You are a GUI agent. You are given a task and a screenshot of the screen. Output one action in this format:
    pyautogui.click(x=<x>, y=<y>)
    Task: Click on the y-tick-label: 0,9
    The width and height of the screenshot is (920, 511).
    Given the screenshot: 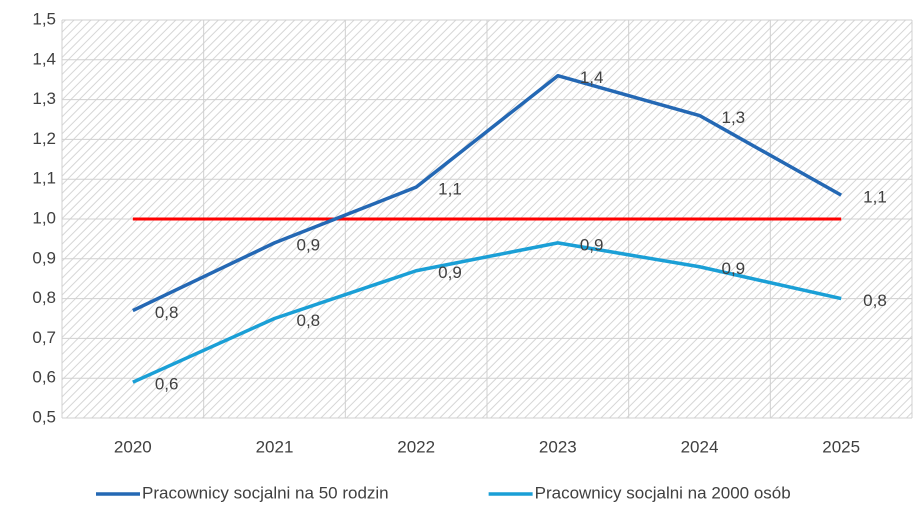 What is the action you would take?
    pyautogui.click(x=44, y=257)
    